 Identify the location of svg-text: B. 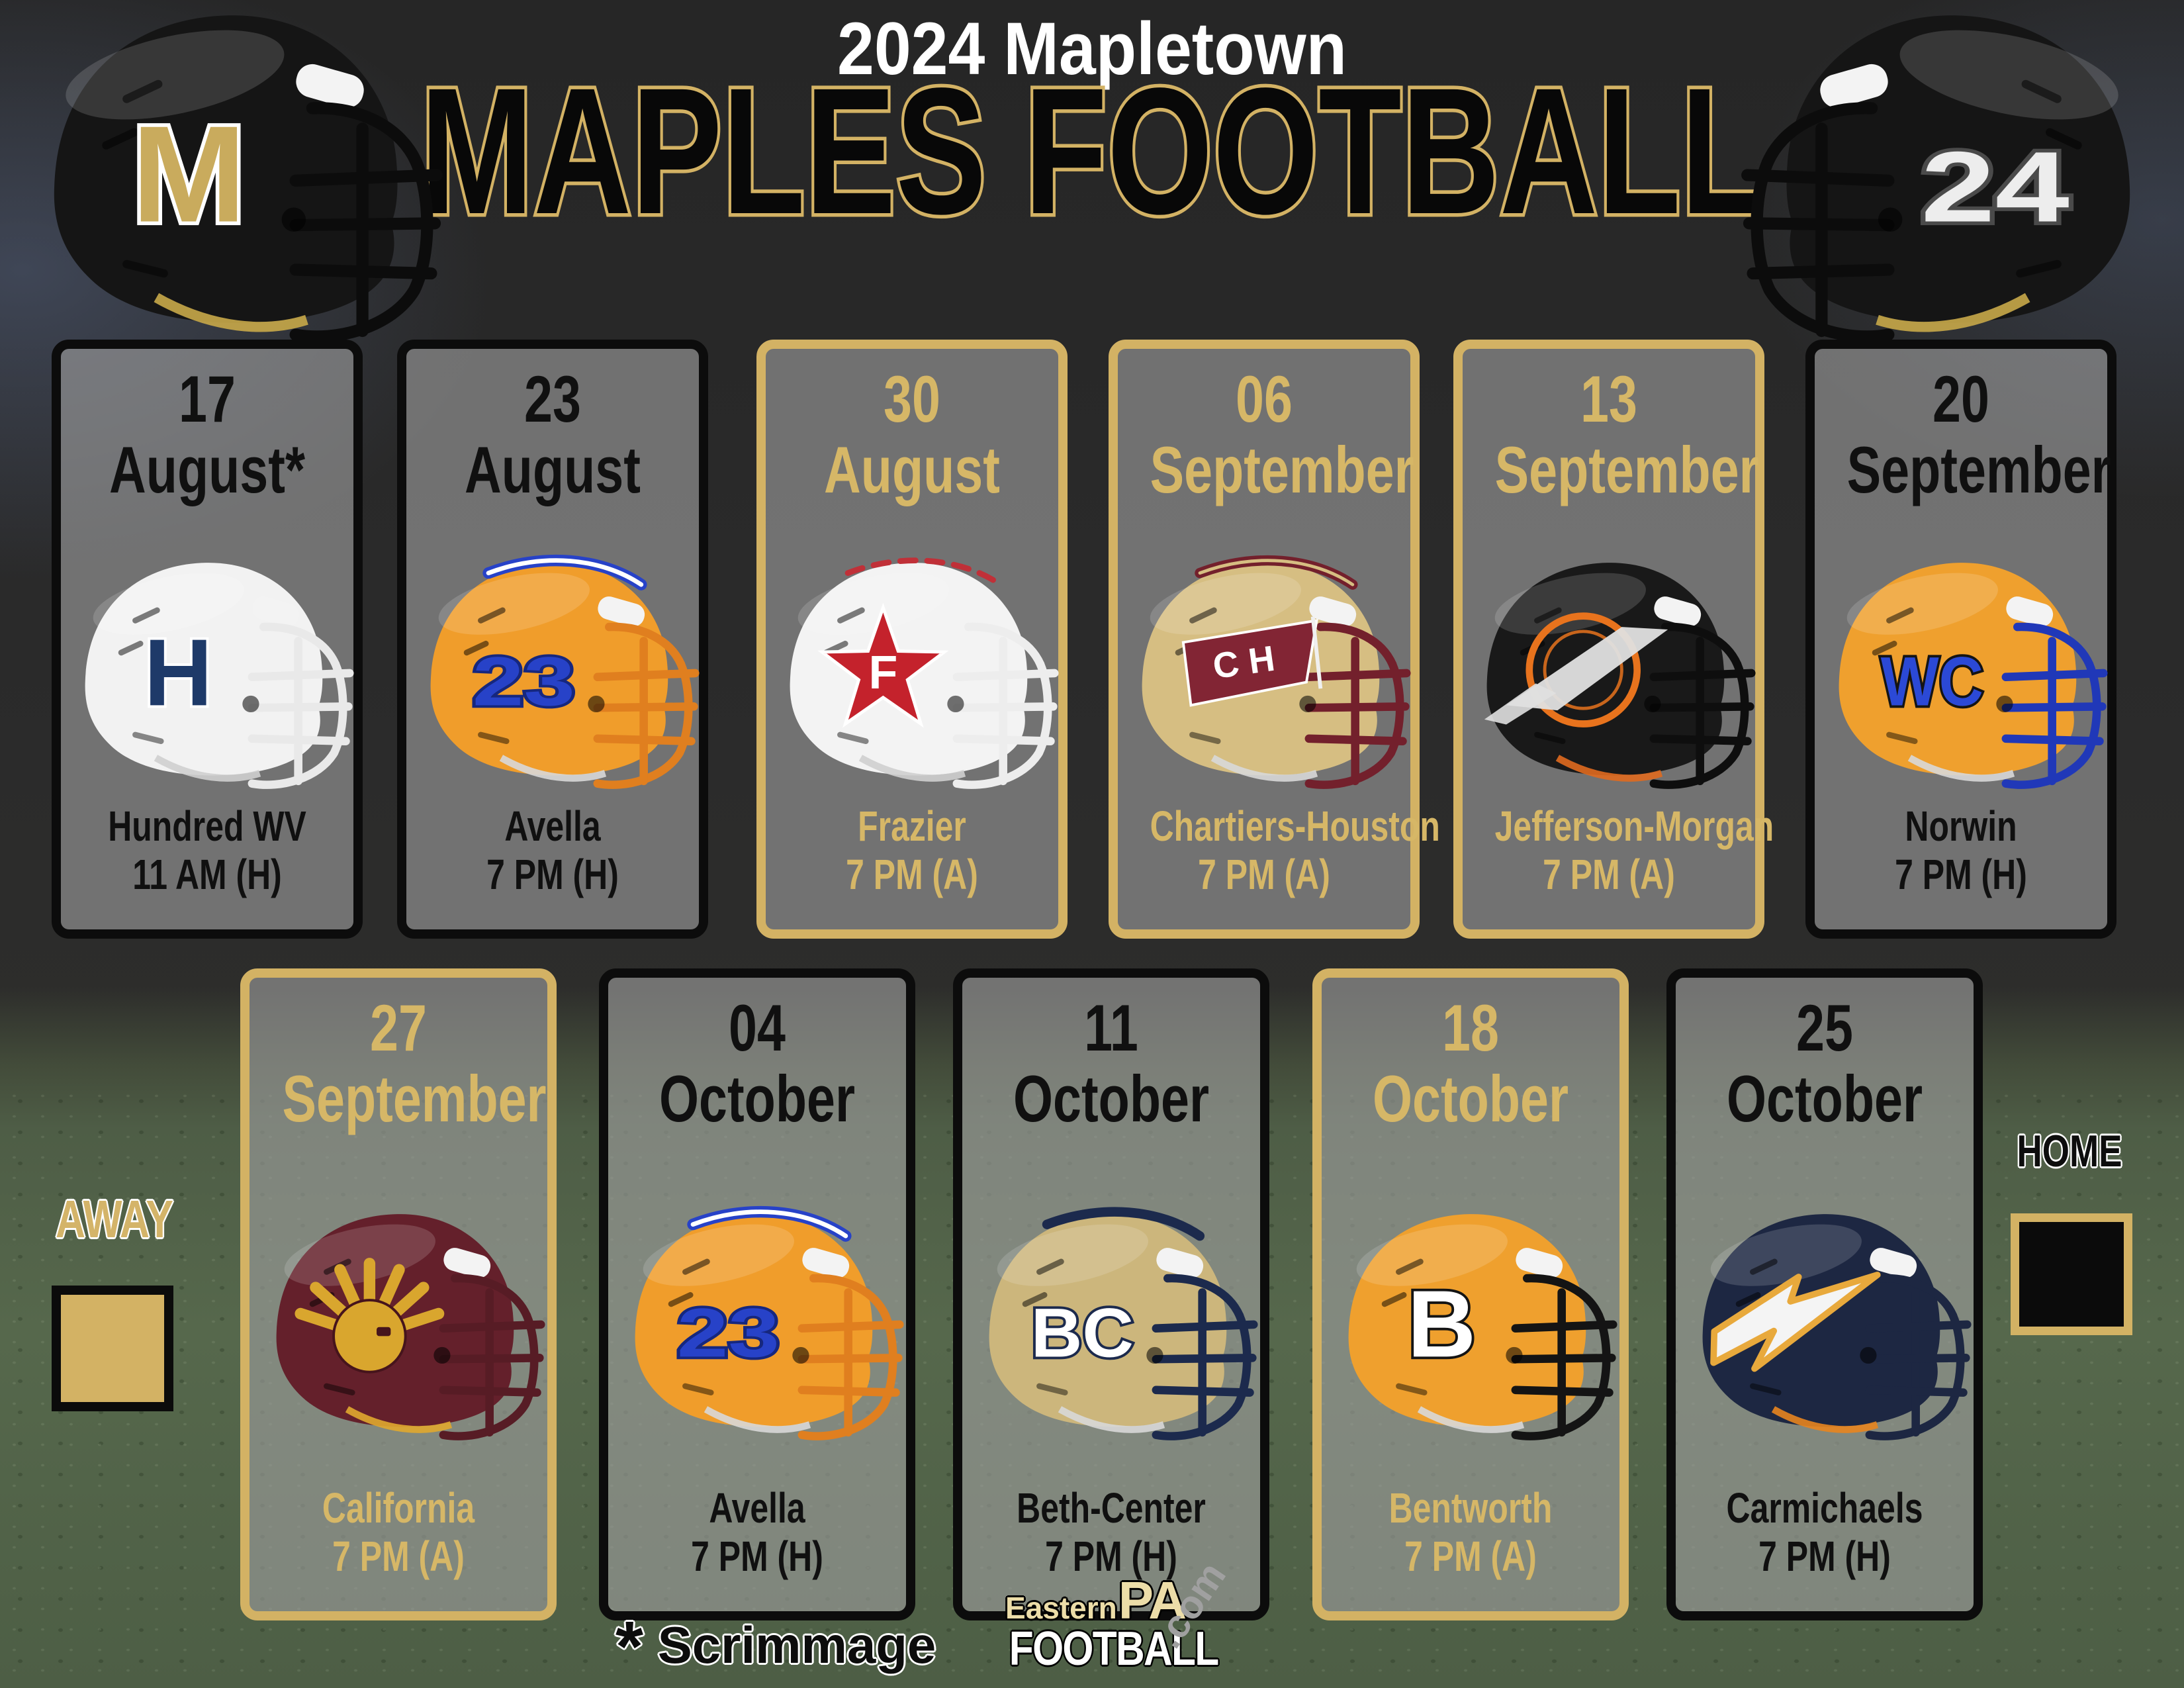
(1442, 1324).